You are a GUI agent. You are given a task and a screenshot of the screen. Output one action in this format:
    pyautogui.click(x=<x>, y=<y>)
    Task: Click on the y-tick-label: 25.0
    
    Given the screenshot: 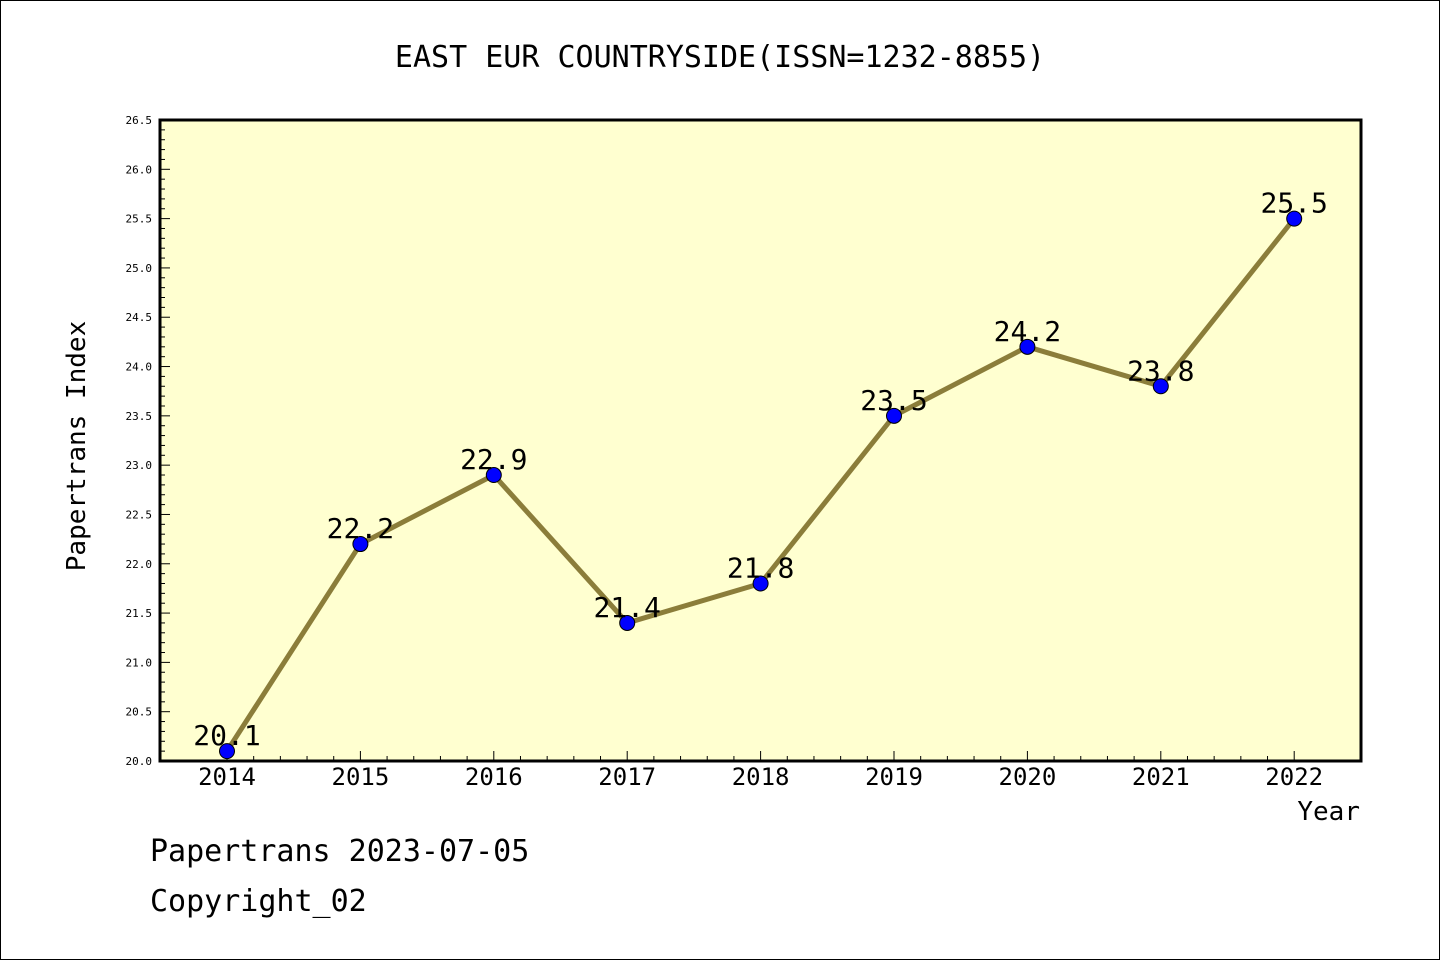 What is the action you would take?
    pyautogui.click(x=139, y=268)
    